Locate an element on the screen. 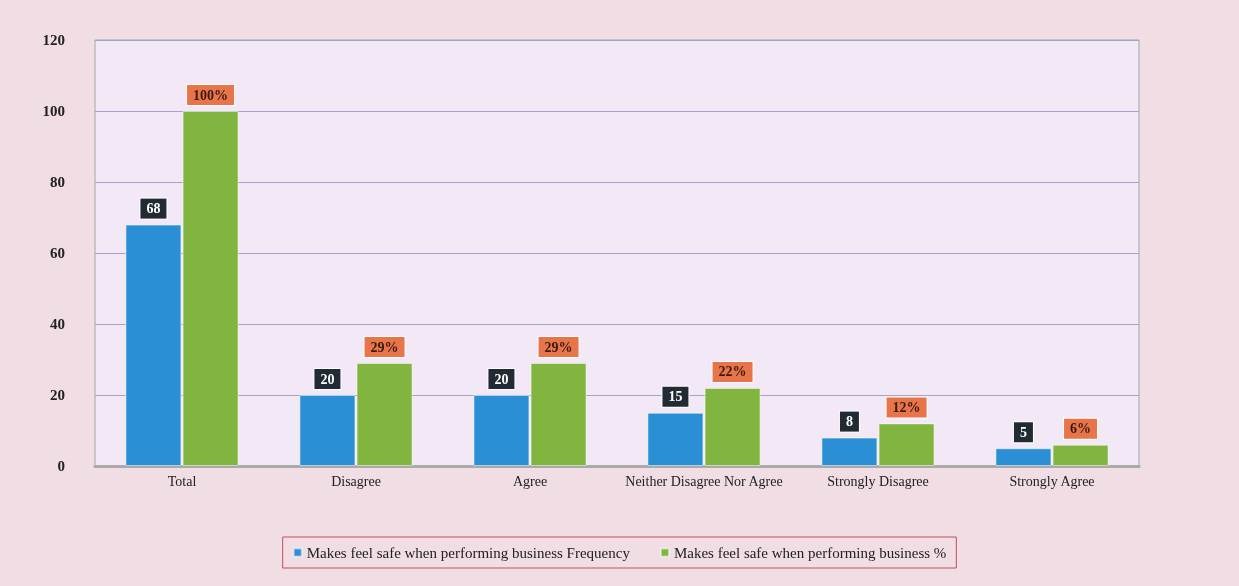  x-tick-label: Agree is located at coordinates (530, 481).